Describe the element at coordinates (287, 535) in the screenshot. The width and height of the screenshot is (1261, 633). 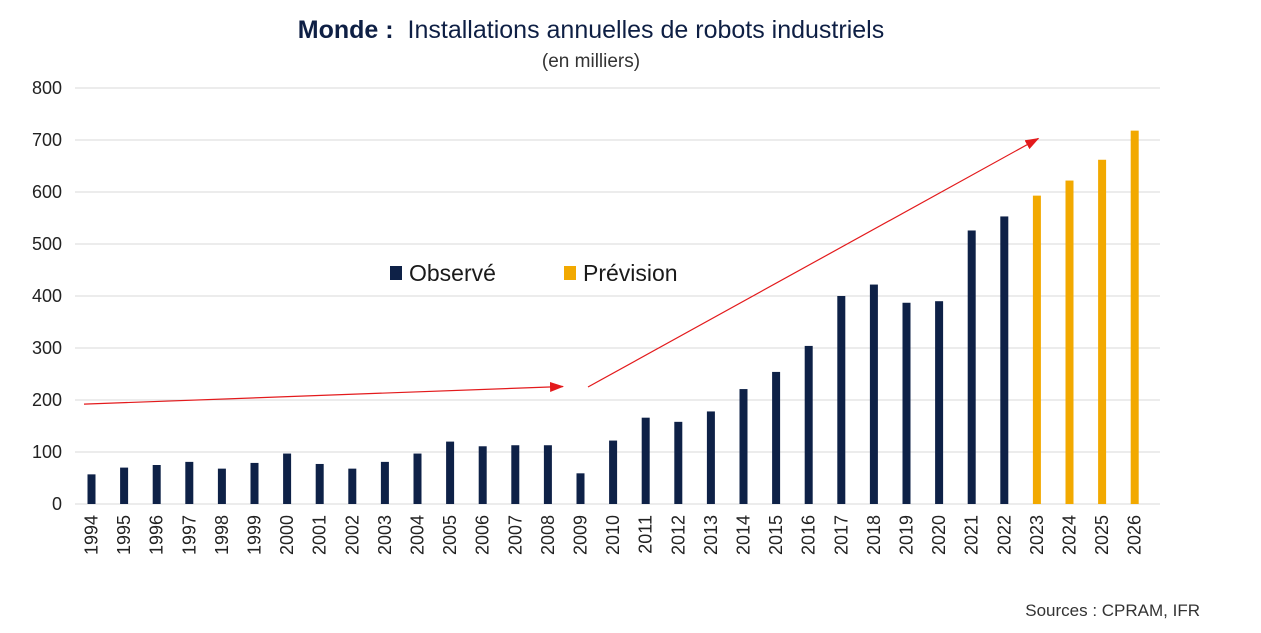
I see `x-tick-label: 2000` at that location.